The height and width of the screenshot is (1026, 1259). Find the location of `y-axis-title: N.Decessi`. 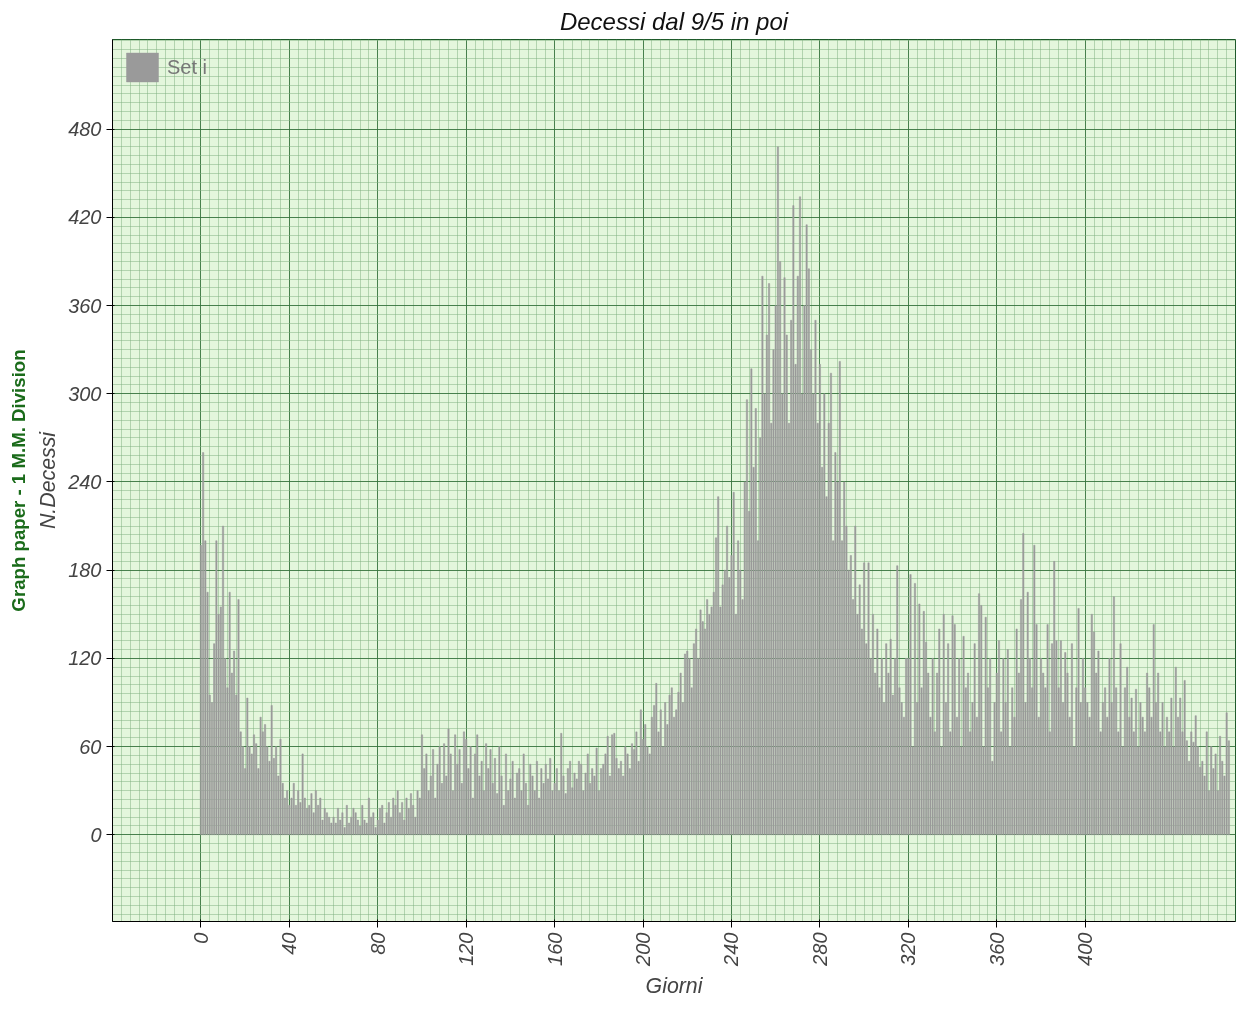

y-axis-title: N.Decessi is located at coordinates (48, 480).